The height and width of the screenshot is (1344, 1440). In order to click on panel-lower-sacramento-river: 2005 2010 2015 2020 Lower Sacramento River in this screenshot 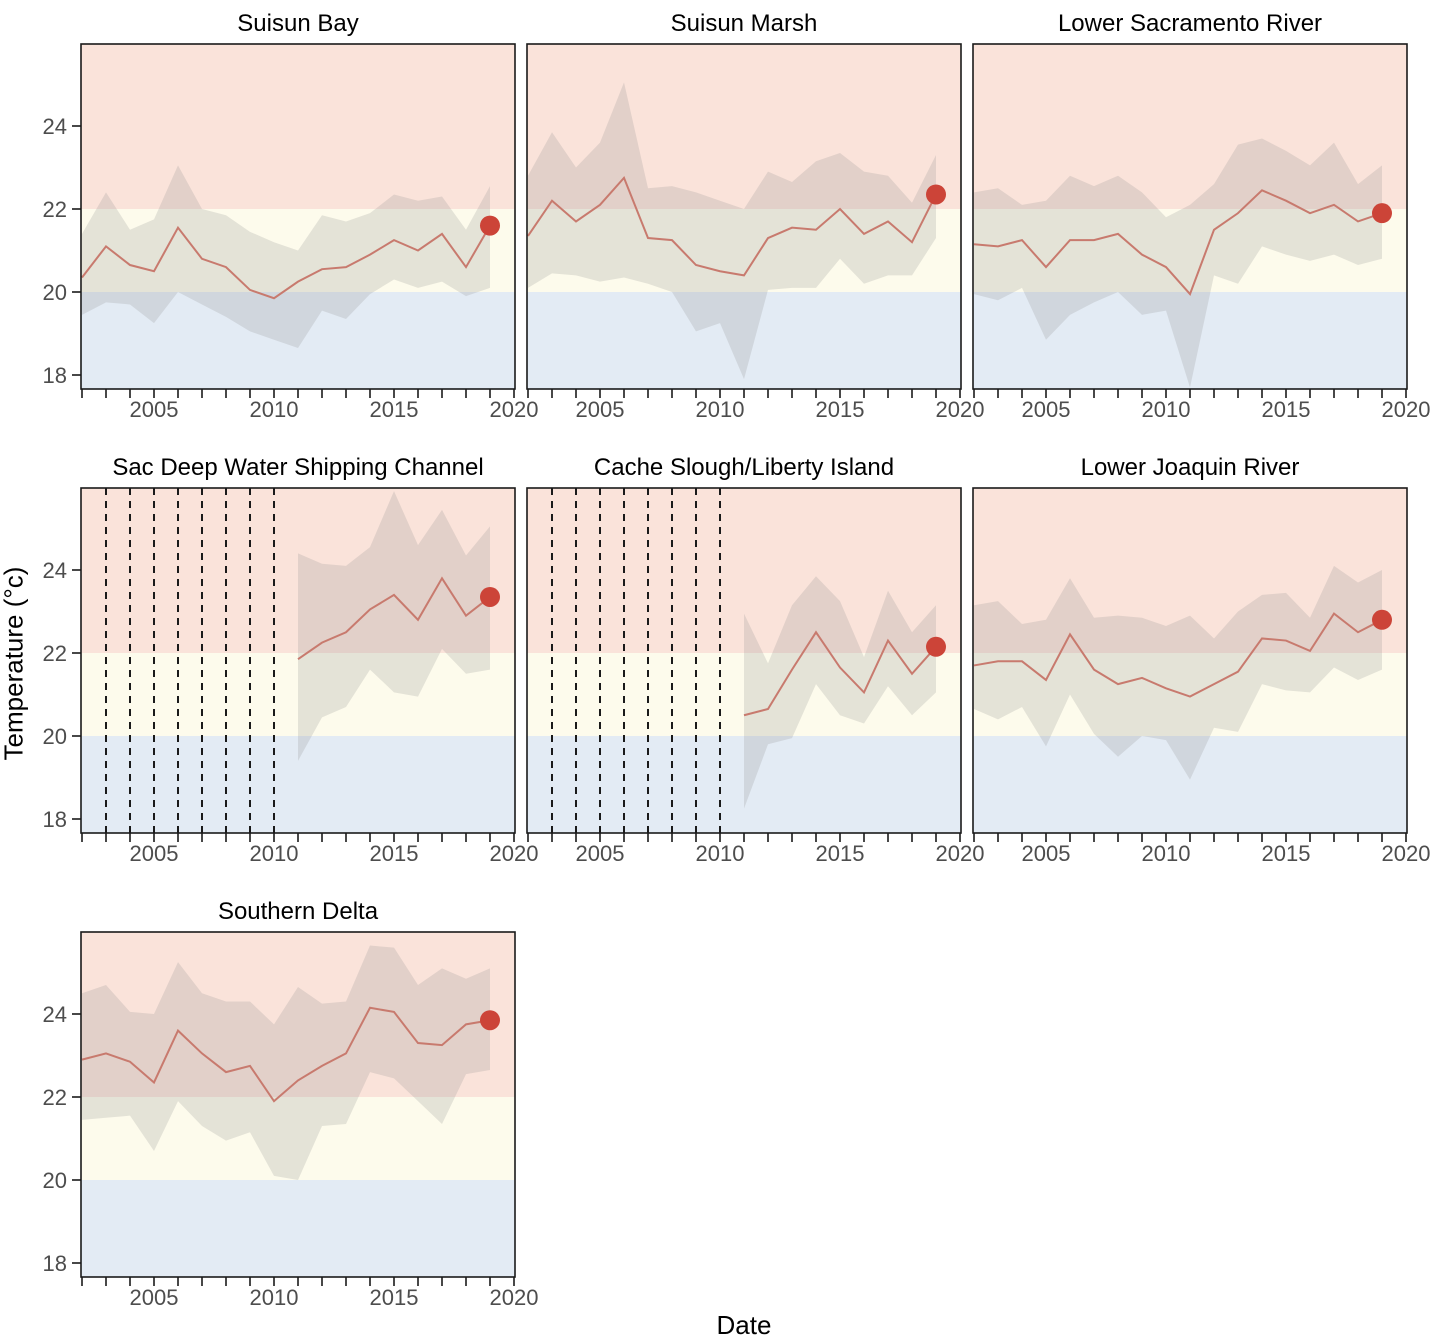, I will do `click(1201, 216)`.